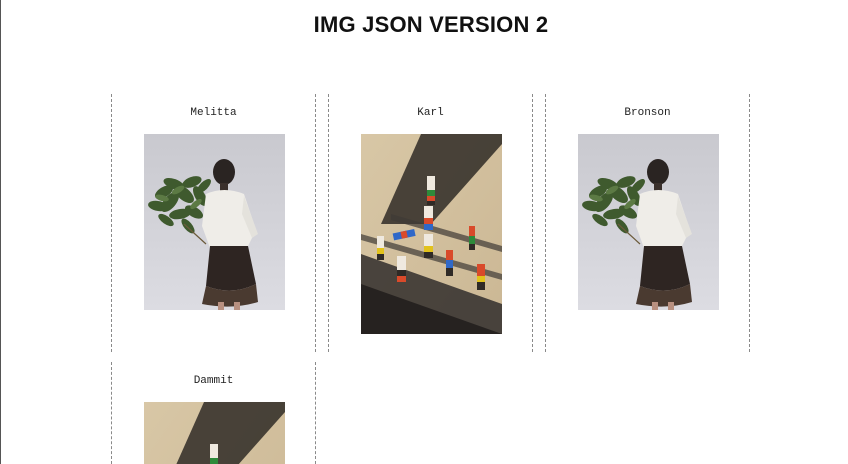 The height and width of the screenshot is (464, 848). I want to click on card-name: Karl, so click(430, 113).